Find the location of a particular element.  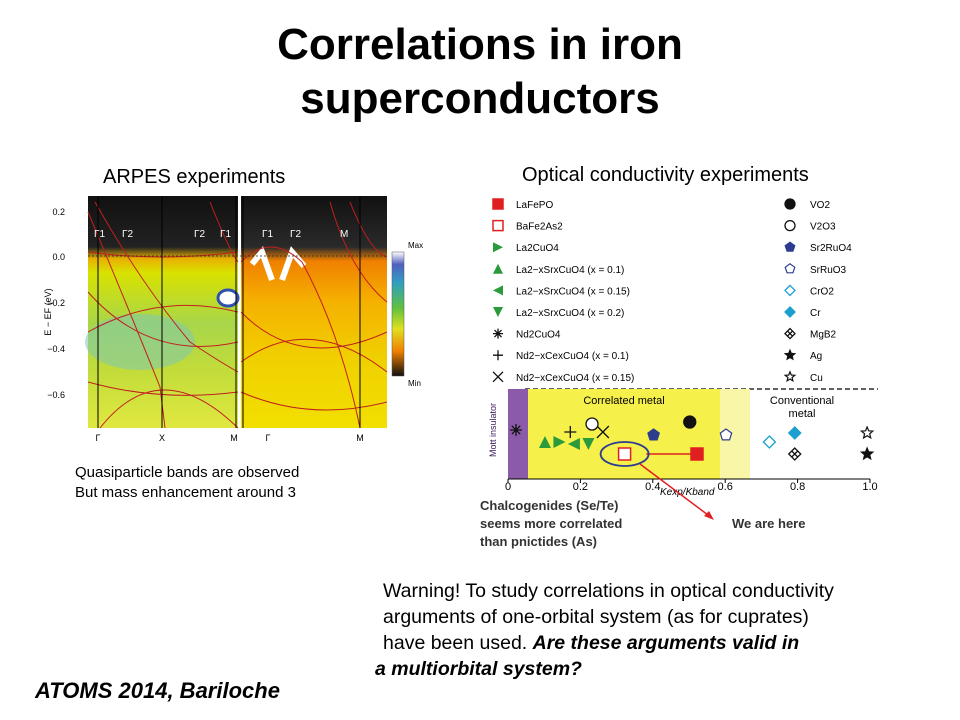

arpes-note-line-1: Quasiparticle bands are observed is located at coordinates (187, 472).